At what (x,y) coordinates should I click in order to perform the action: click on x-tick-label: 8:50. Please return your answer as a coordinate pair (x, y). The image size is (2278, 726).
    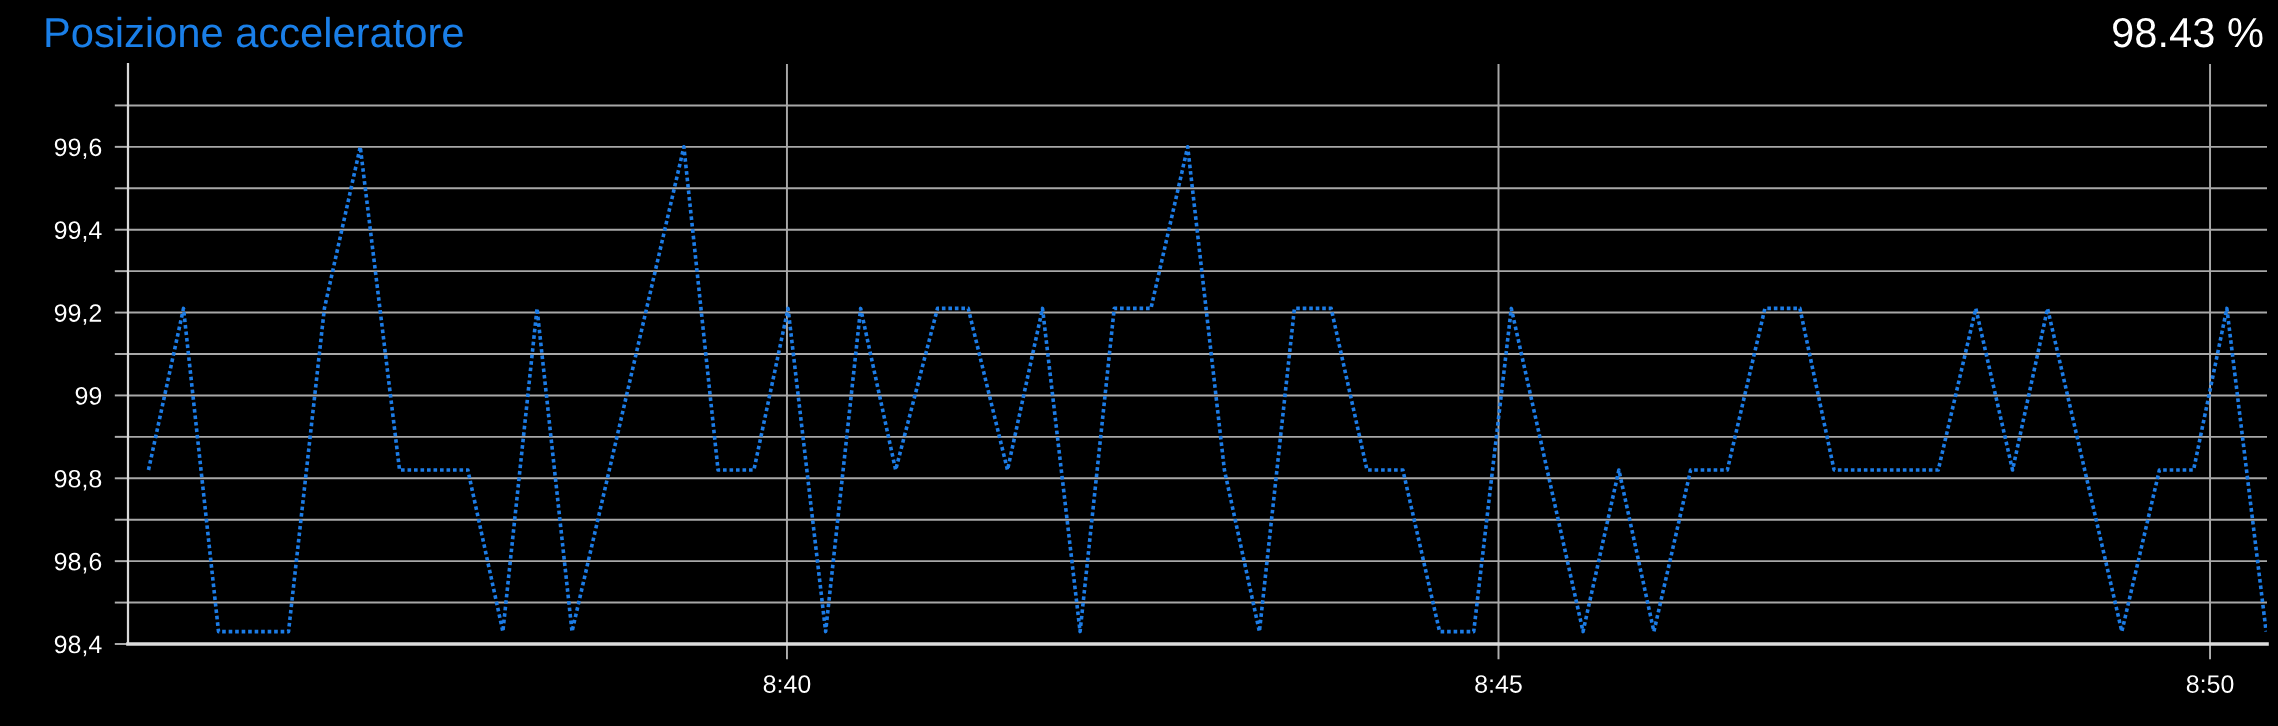
    Looking at the image, I should click on (2210, 684).